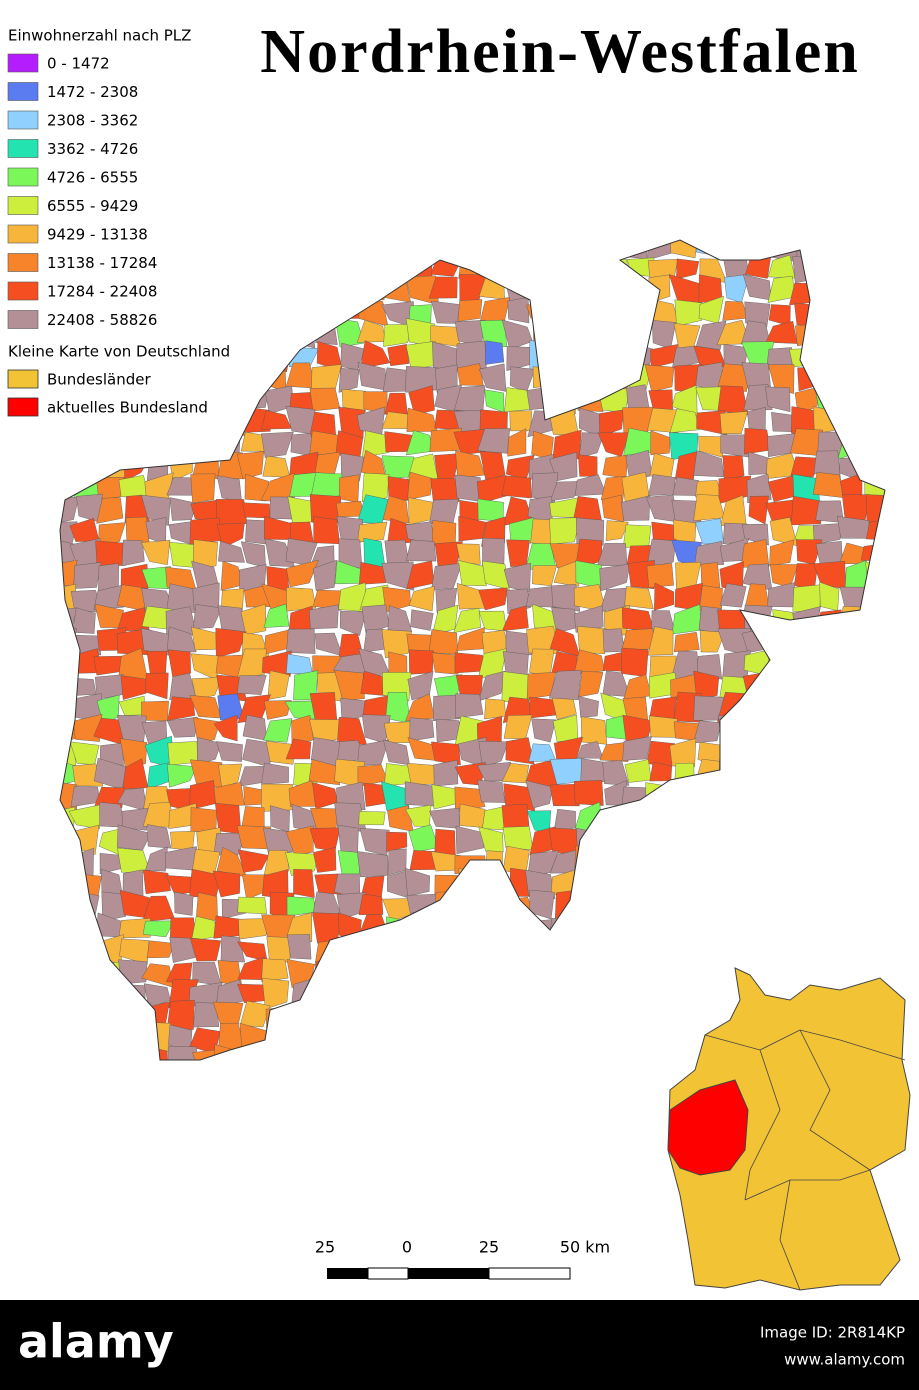  What do you see at coordinates (407, 1247) in the screenshot?
I see `scale-label: 0` at bounding box center [407, 1247].